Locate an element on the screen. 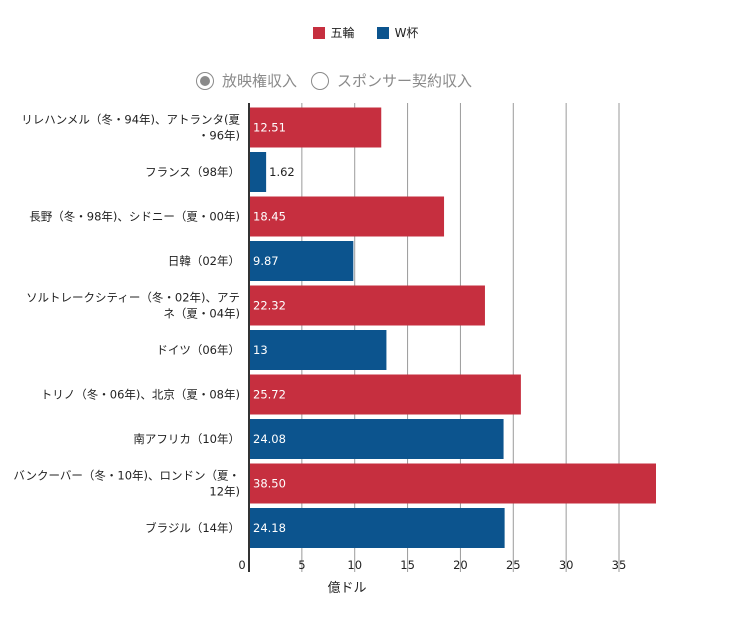 The width and height of the screenshot is (731, 630). x-tick-label: 10 is located at coordinates (354, 565).